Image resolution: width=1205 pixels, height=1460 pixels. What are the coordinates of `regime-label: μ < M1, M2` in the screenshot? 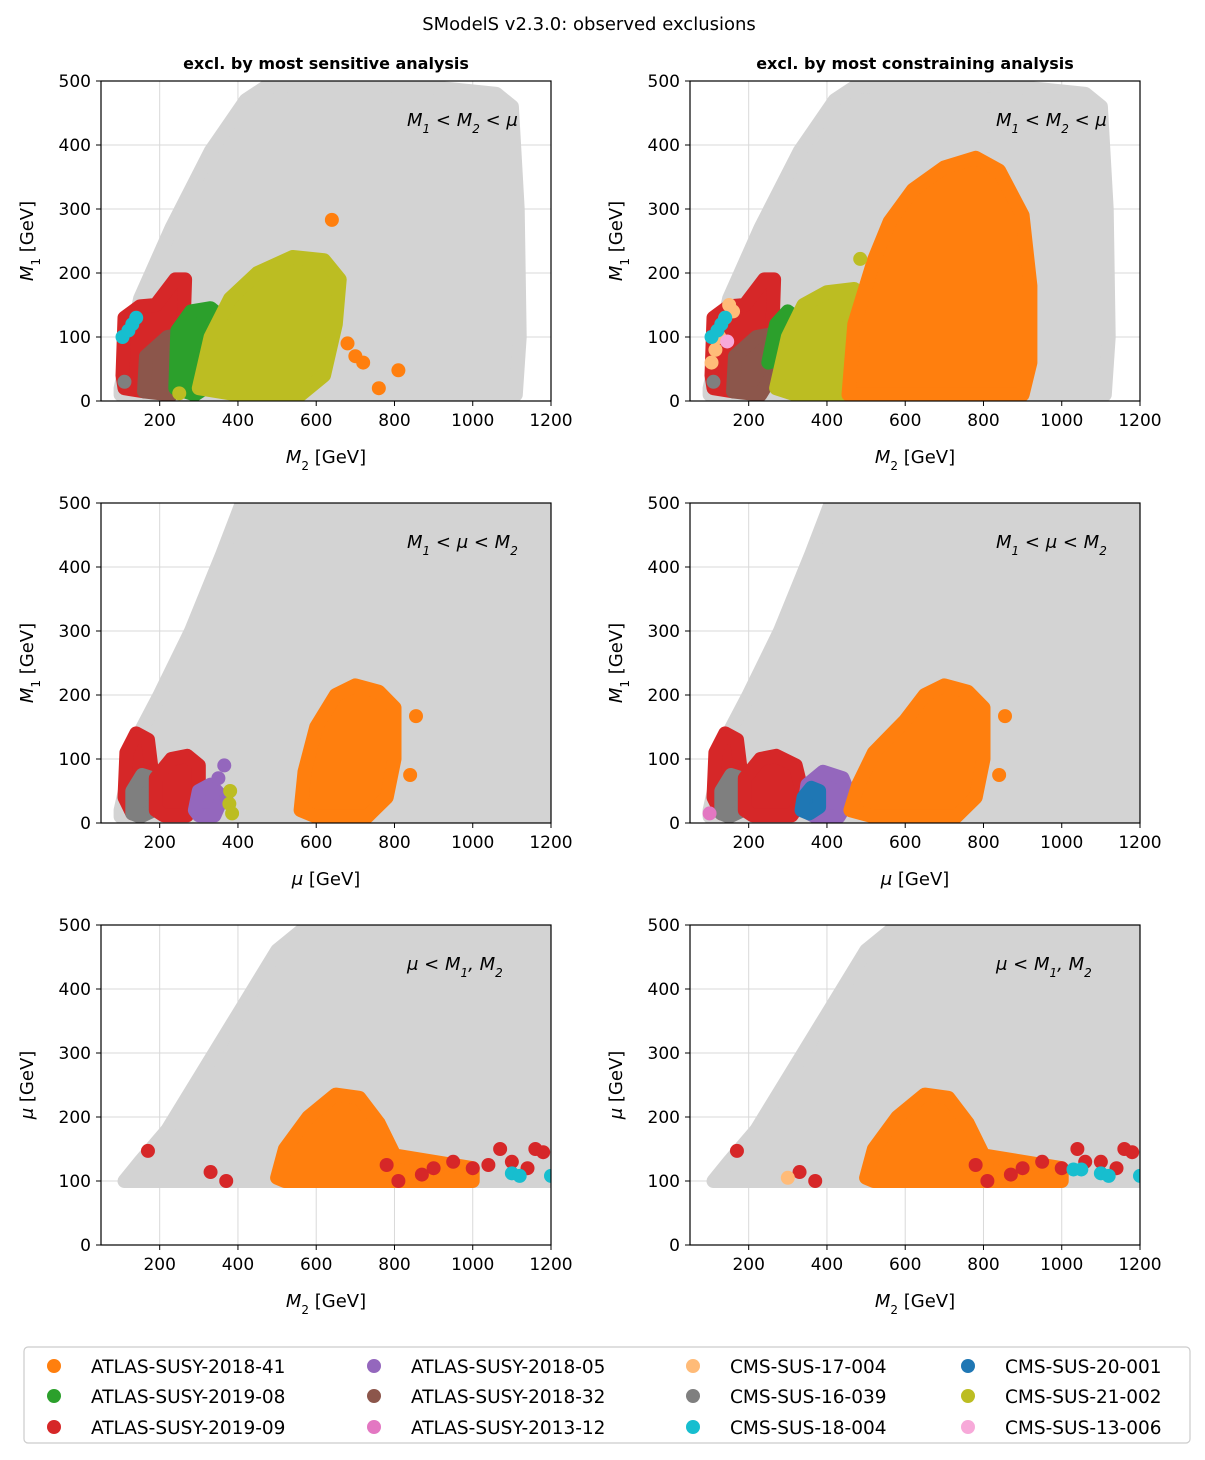 It's located at (454, 967).